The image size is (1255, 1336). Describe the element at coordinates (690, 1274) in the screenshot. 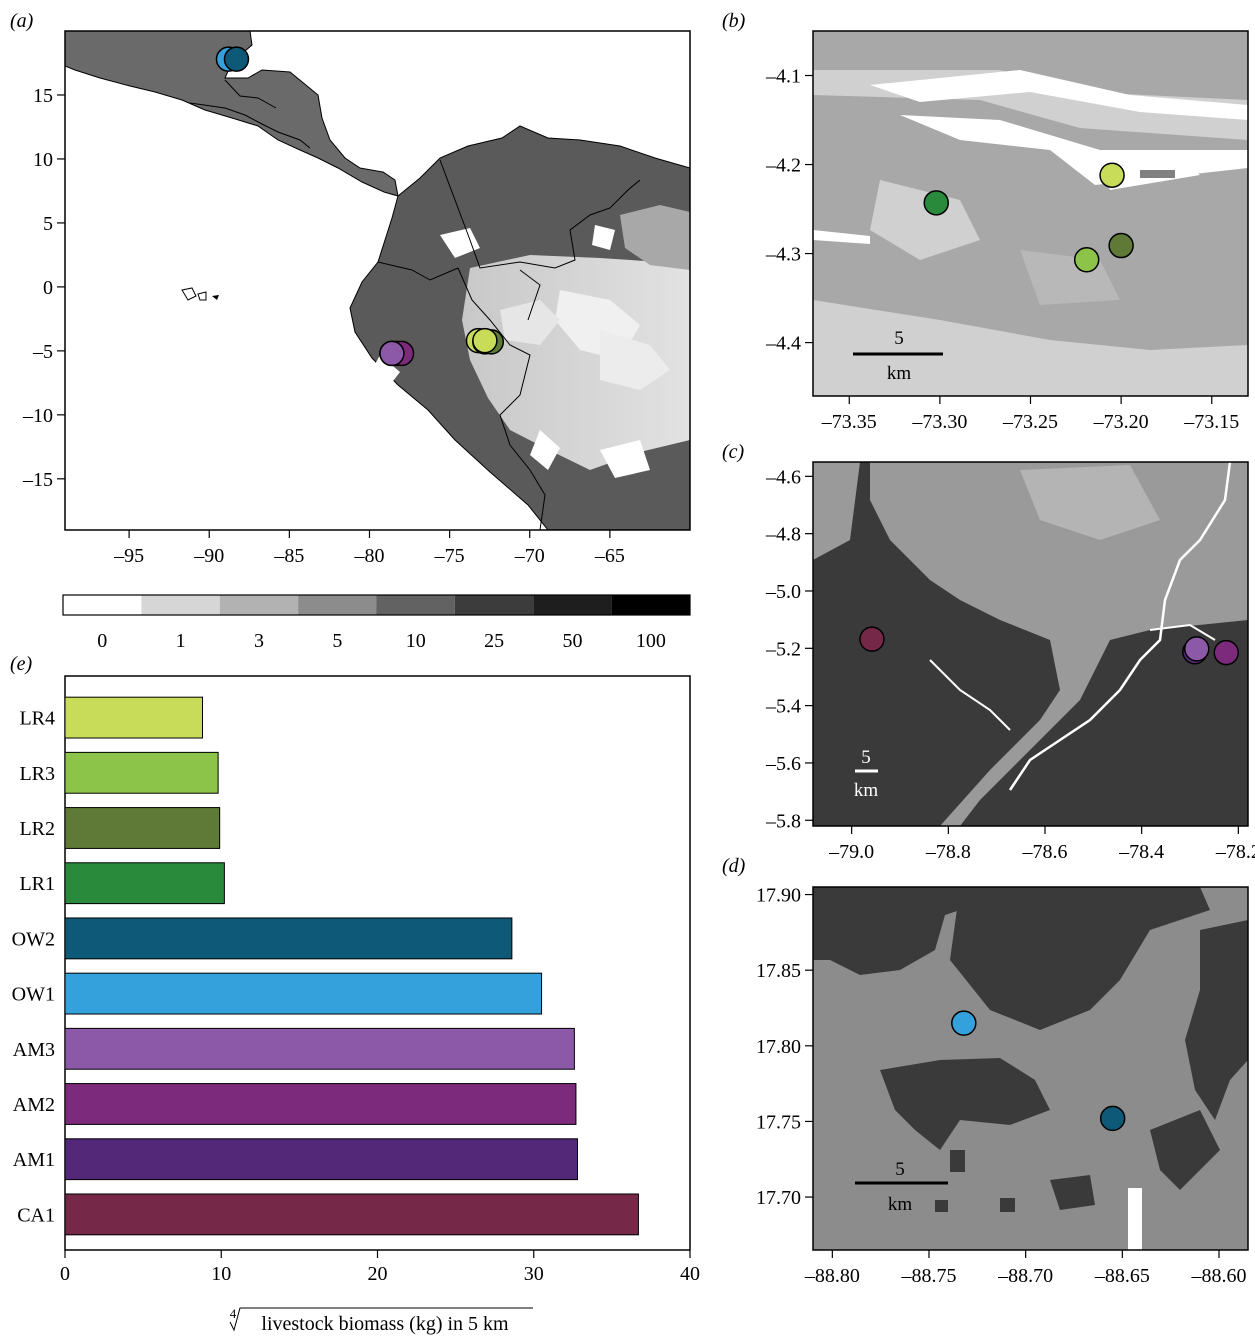

I see `x-tick-label: 40` at that location.